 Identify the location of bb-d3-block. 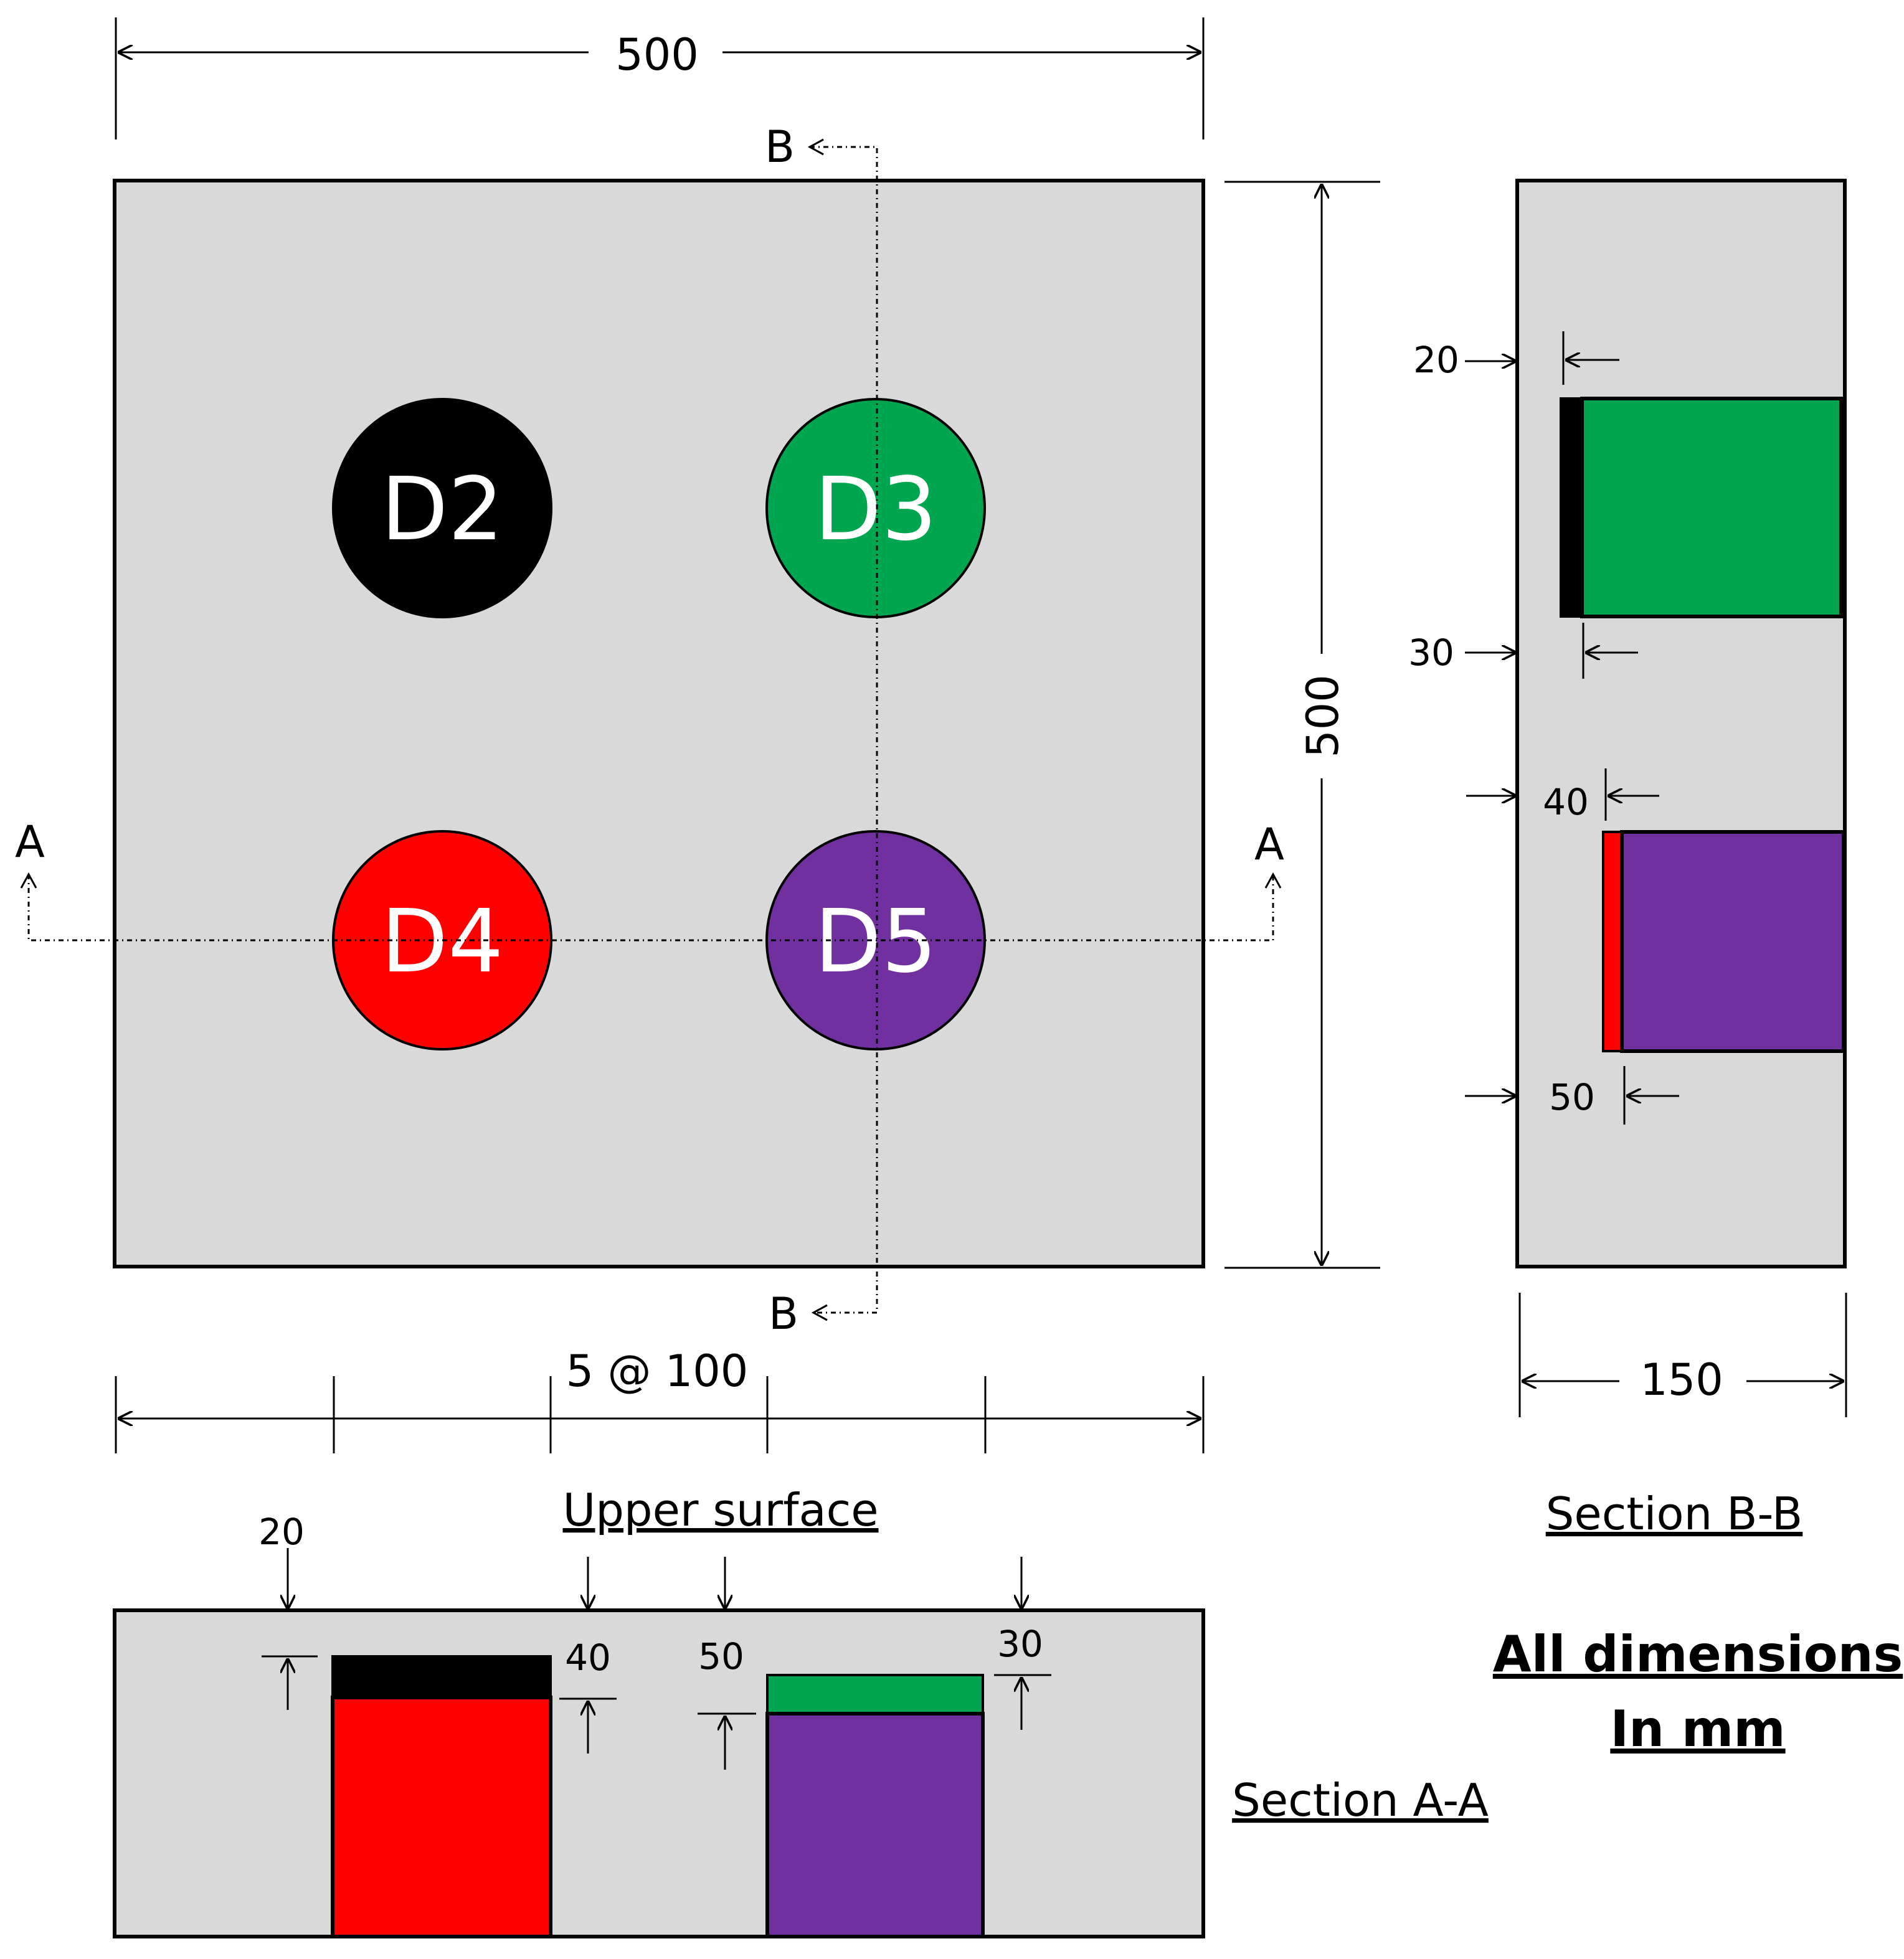
(1712, 507).